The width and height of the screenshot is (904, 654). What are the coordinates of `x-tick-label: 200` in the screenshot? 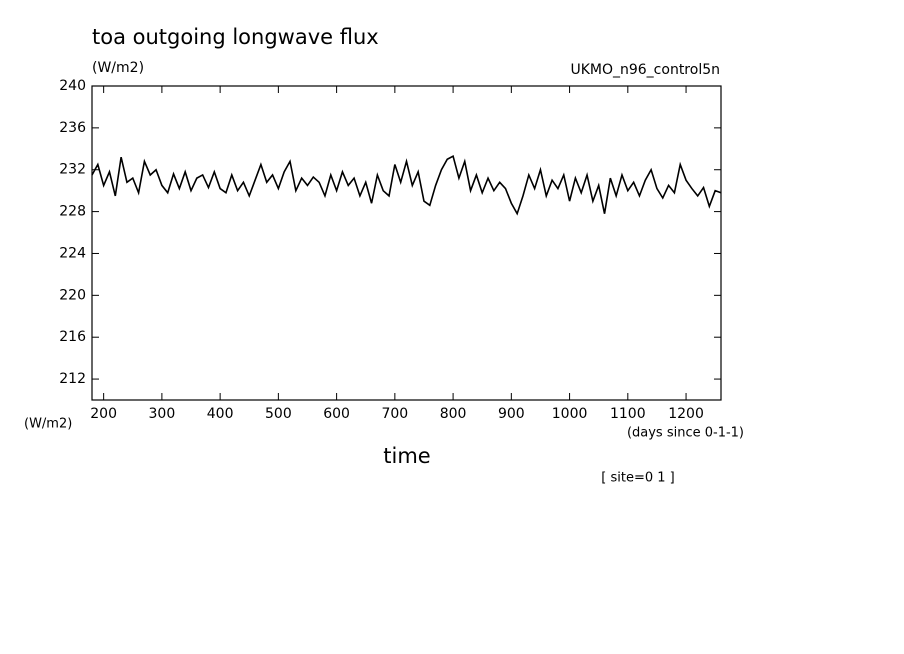 It's located at (103, 414).